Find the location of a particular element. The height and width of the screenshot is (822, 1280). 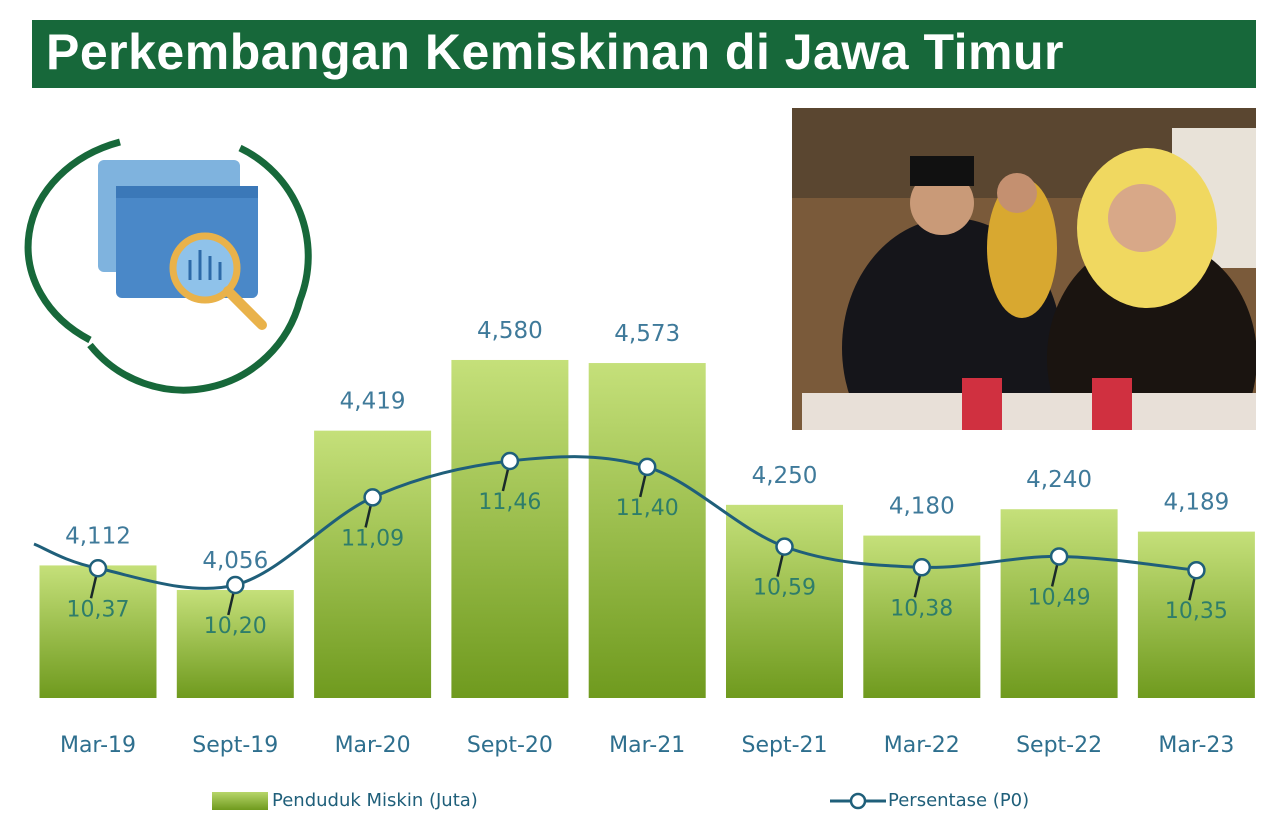

percentage-label: 10,35 is located at coordinates (1196, 611).